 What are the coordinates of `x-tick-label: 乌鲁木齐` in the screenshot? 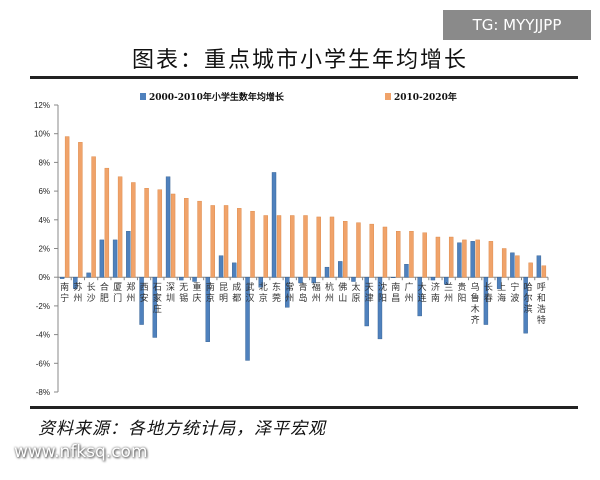 It's located at (475, 303).